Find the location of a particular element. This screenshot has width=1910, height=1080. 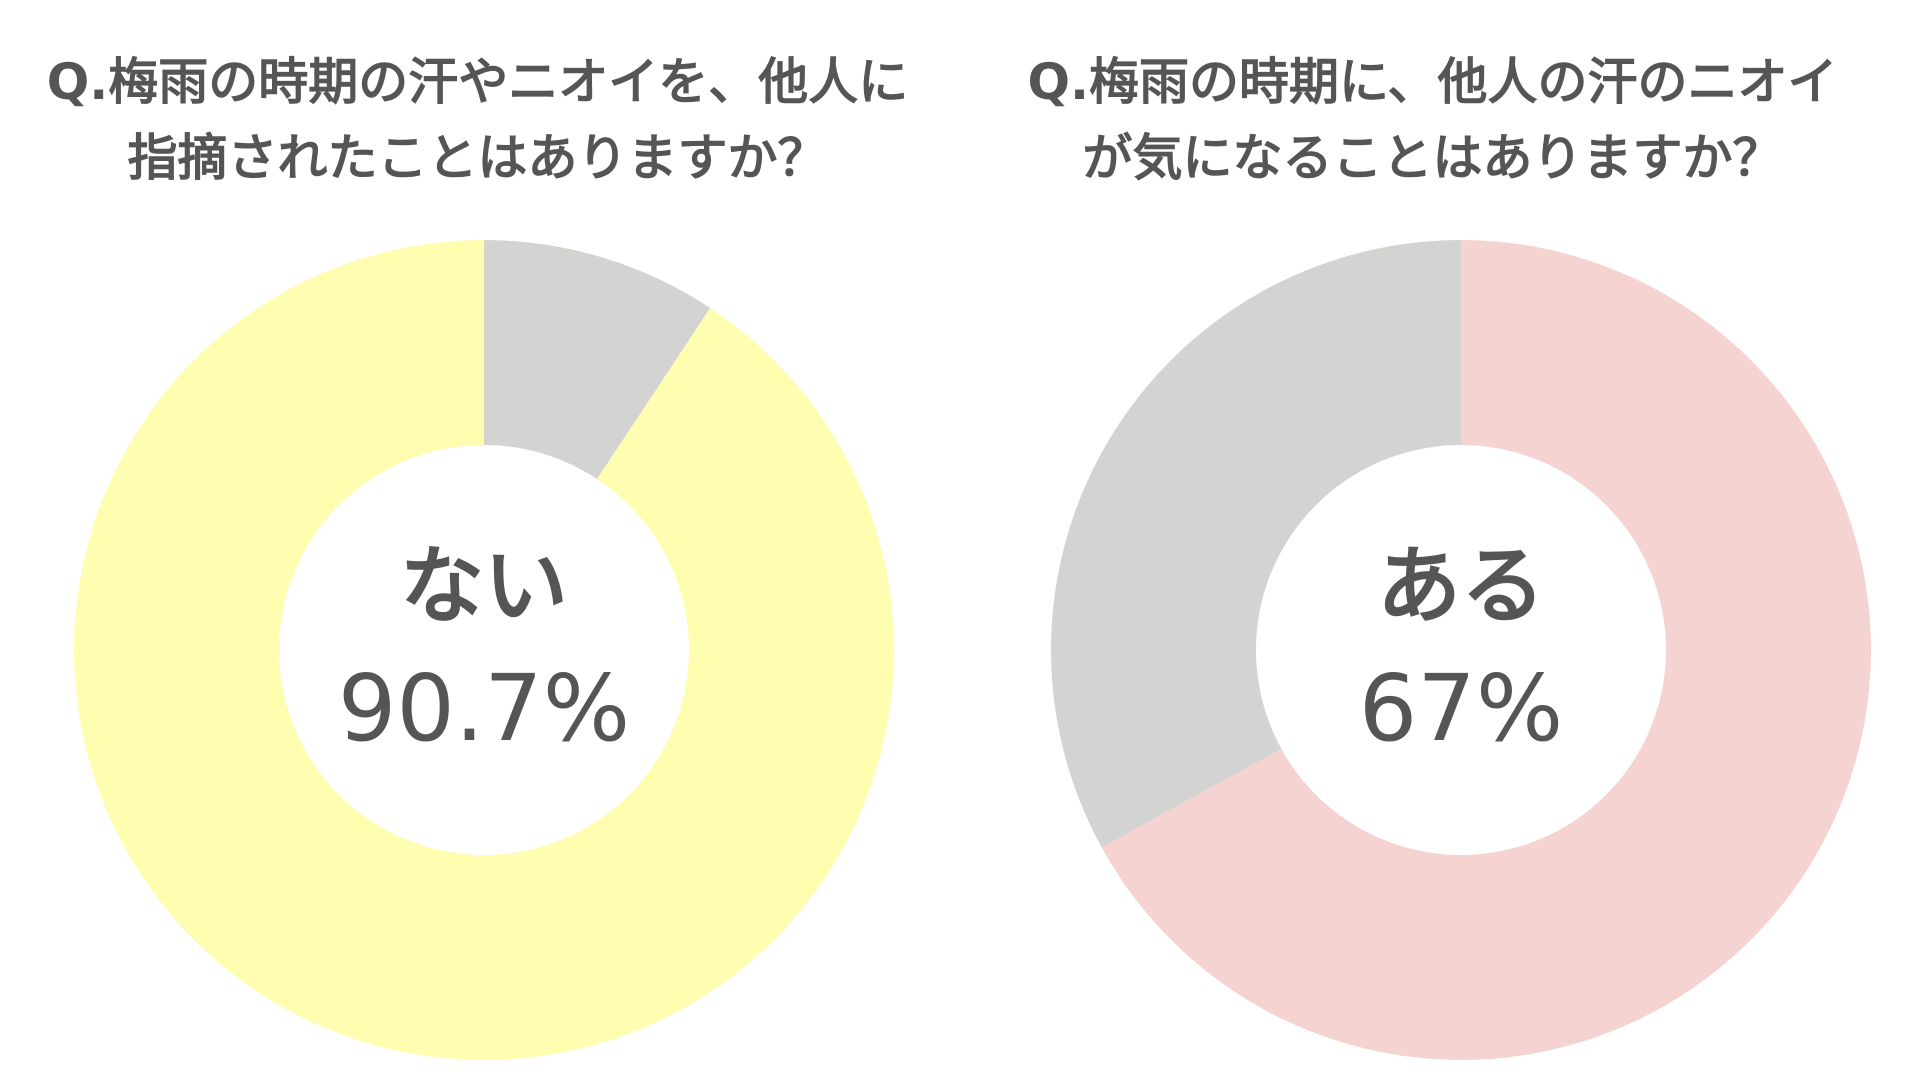

chart-title-right: Q.梅雨の時期に、他人の汗のニオイ が気になることはありますか？ is located at coordinates (1432, 120).